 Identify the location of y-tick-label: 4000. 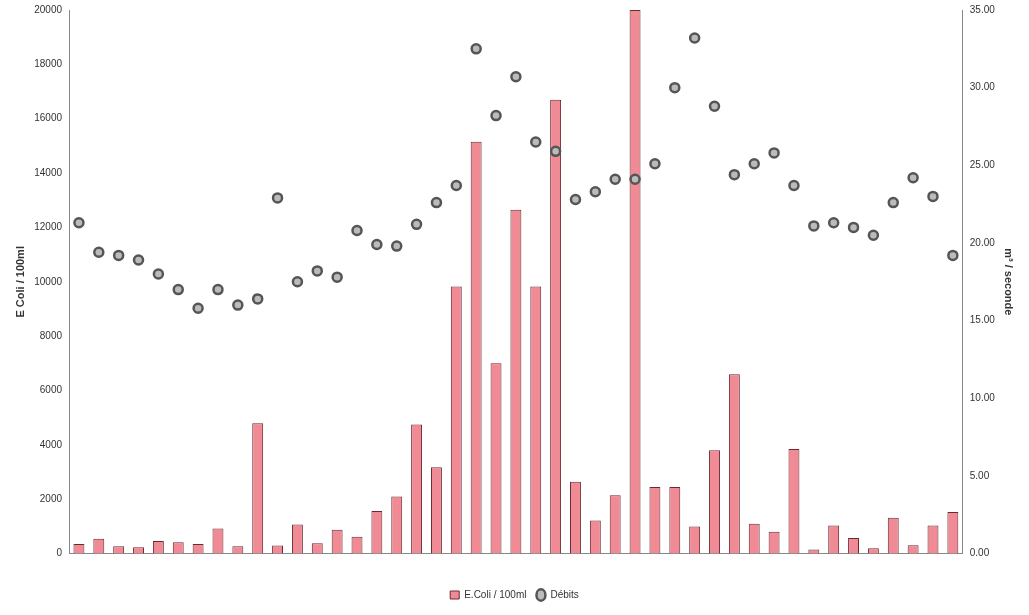
(51, 444).